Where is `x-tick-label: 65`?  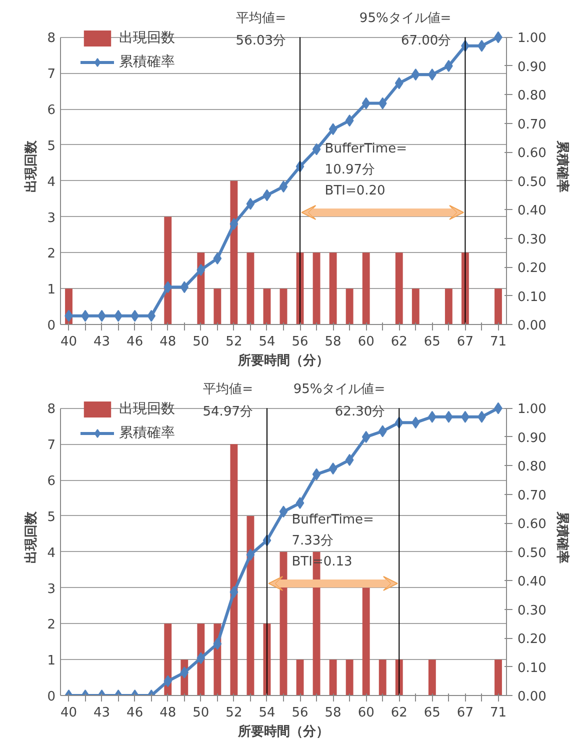 x-tick-label: 65 is located at coordinates (432, 342).